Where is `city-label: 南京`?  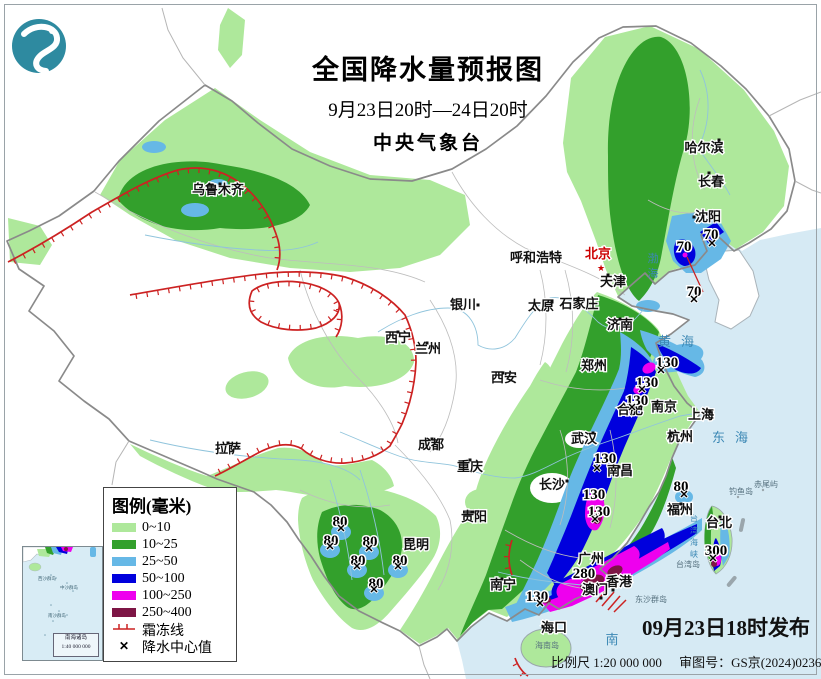 city-label: 南京 is located at coordinates (664, 406).